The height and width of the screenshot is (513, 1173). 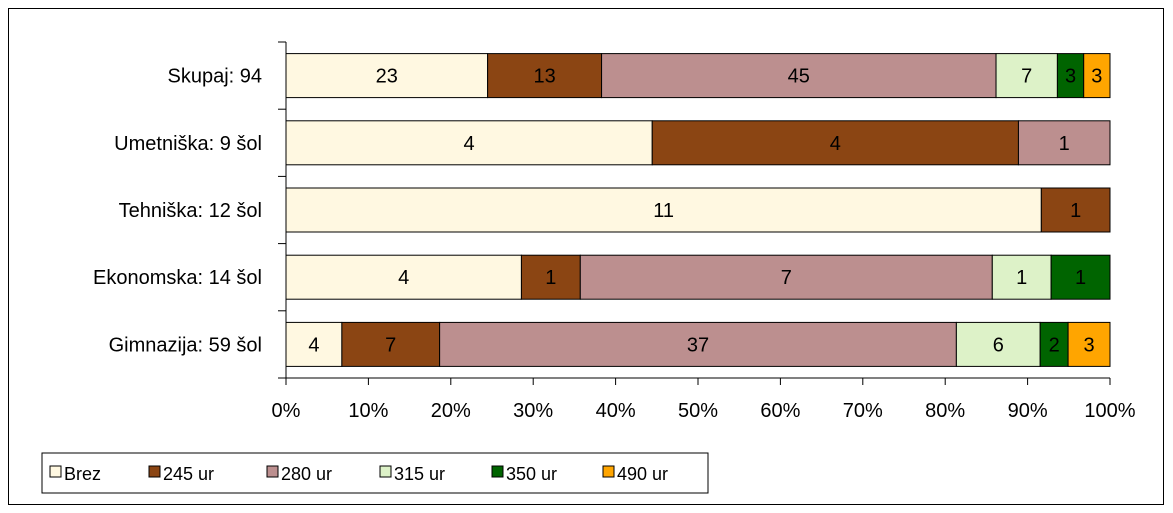 What do you see at coordinates (177, 278) in the screenshot?
I see `category-label: Ekonomska: 14 šol` at bounding box center [177, 278].